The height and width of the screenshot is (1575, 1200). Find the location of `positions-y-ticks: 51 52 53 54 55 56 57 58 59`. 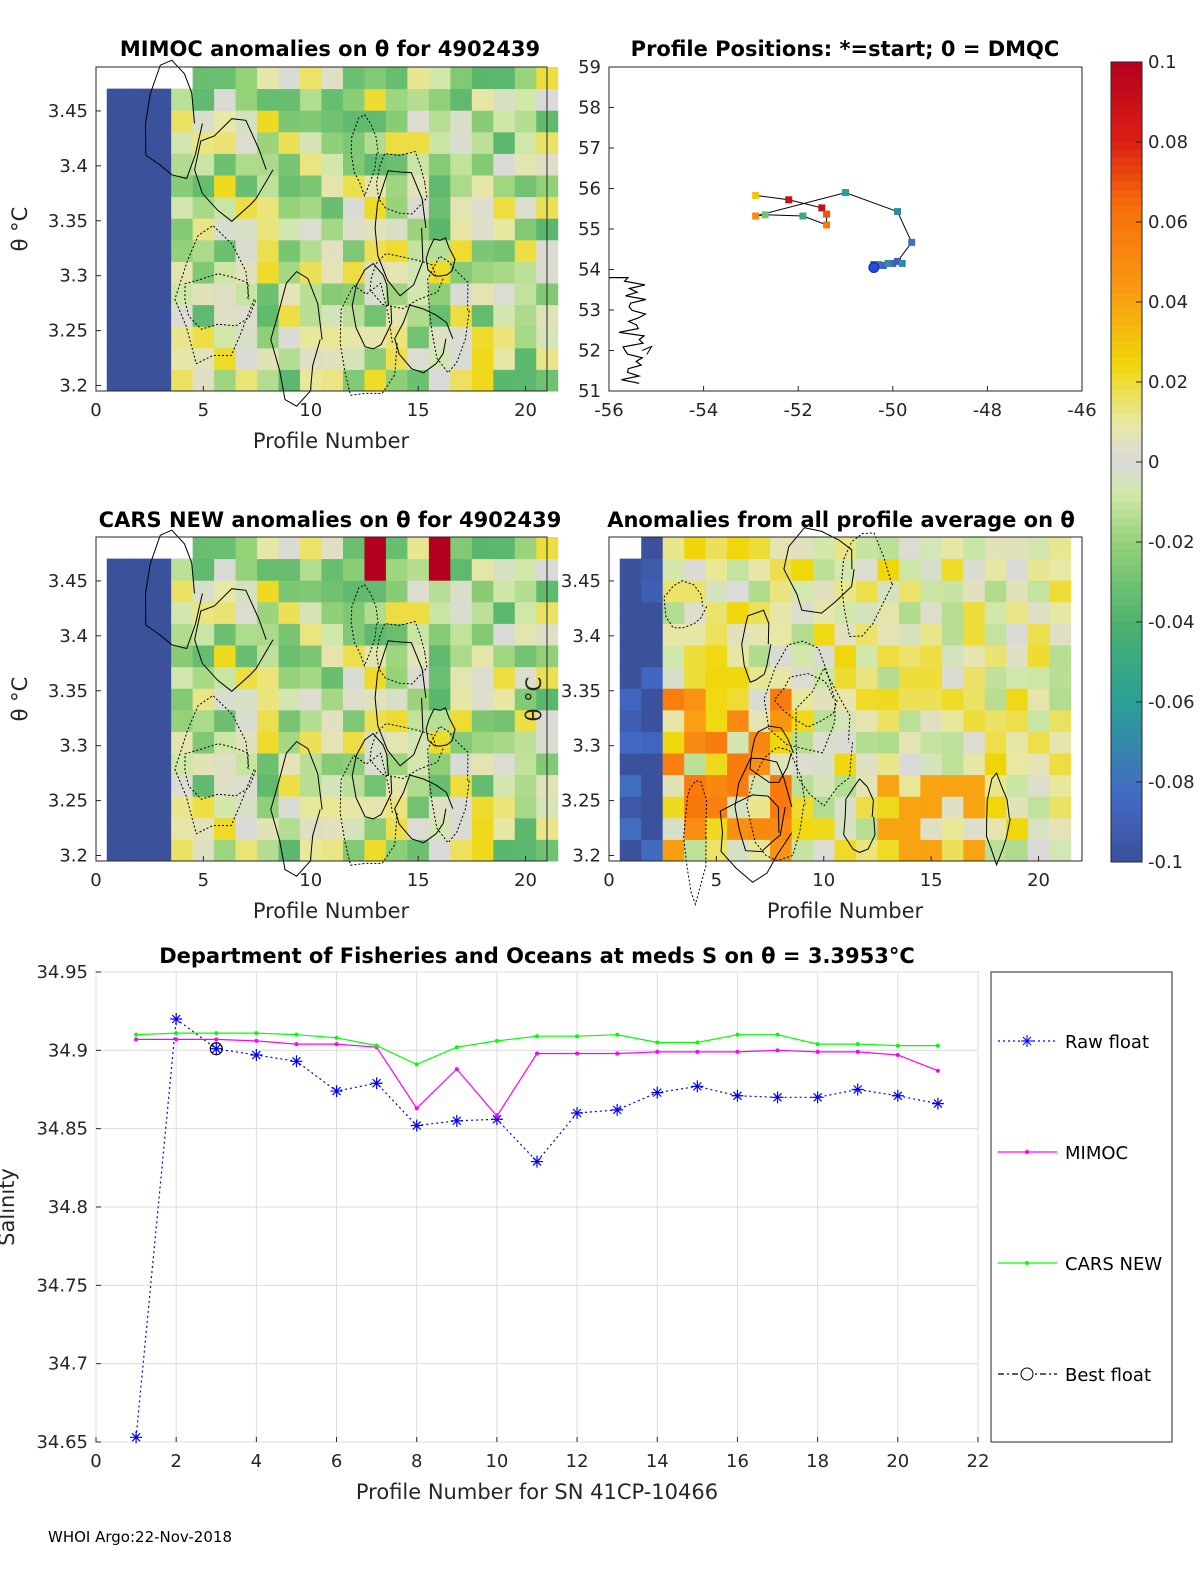

positions-y-ticks: 51 52 53 54 55 56 57 58 59 is located at coordinates (596, 229).